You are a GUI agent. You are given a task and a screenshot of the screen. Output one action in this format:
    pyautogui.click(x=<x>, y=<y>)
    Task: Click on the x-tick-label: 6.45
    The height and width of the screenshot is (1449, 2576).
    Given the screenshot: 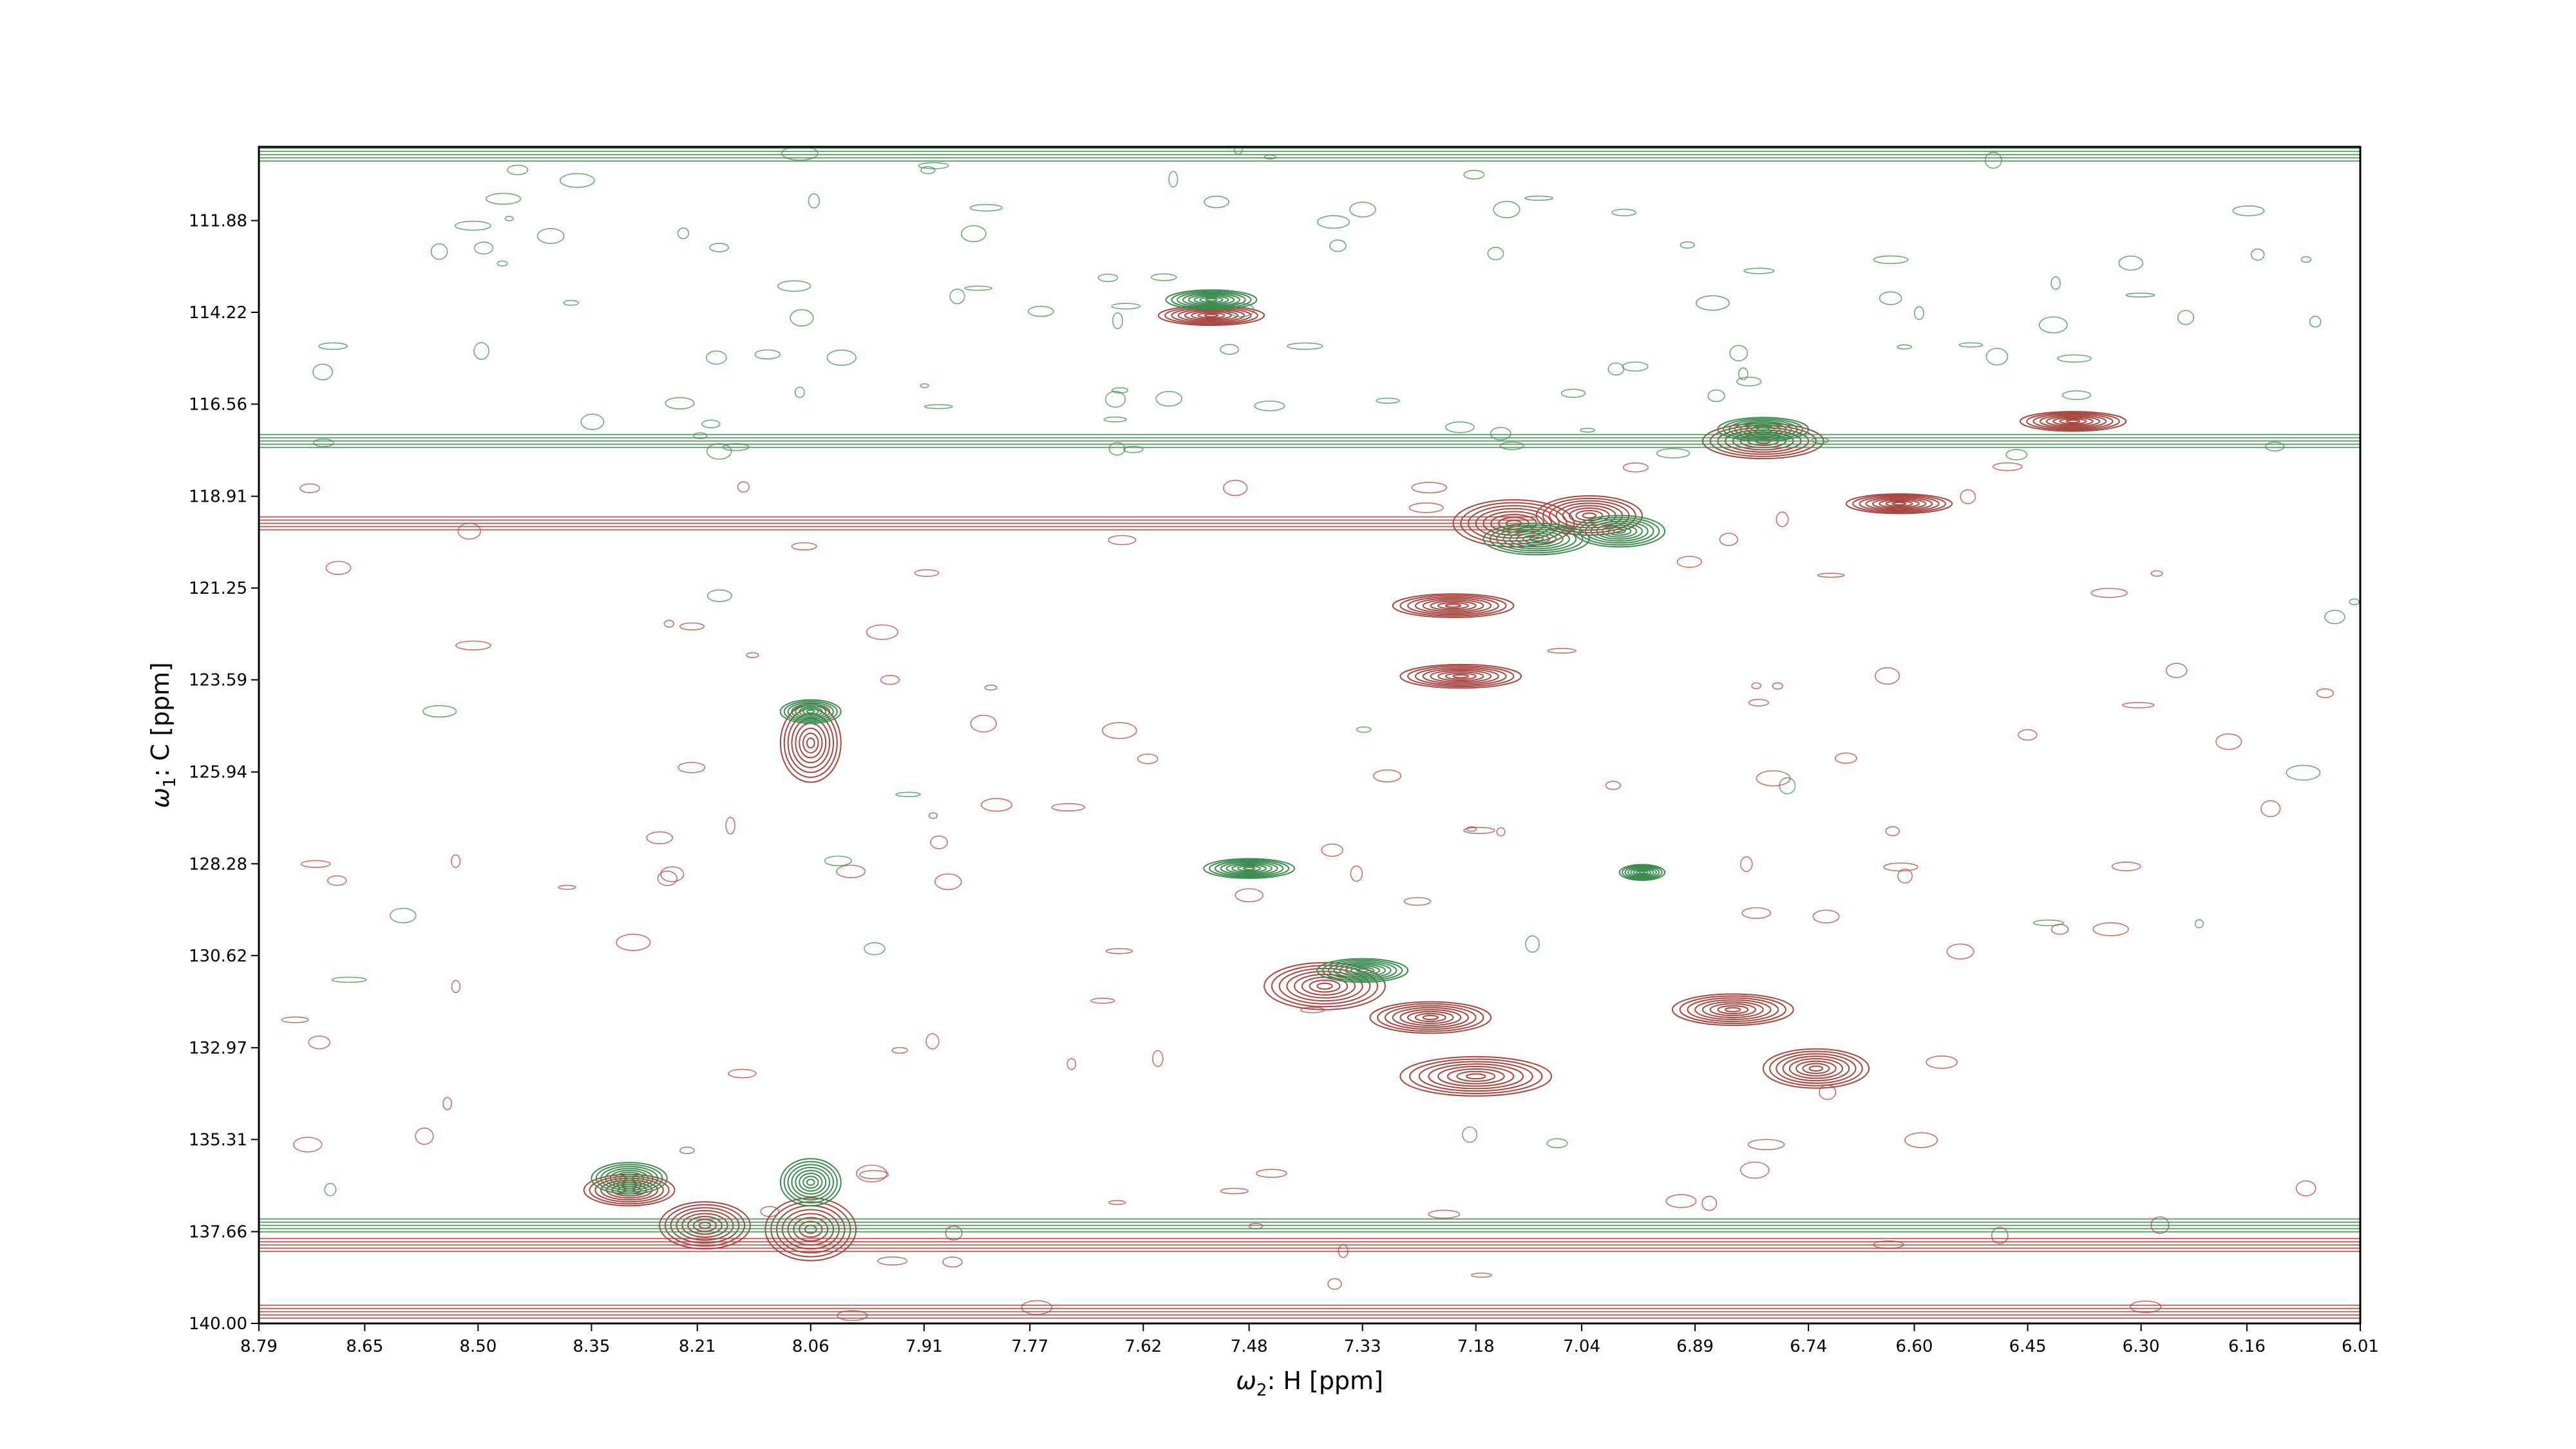 What is the action you would take?
    pyautogui.click(x=2028, y=1347)
    